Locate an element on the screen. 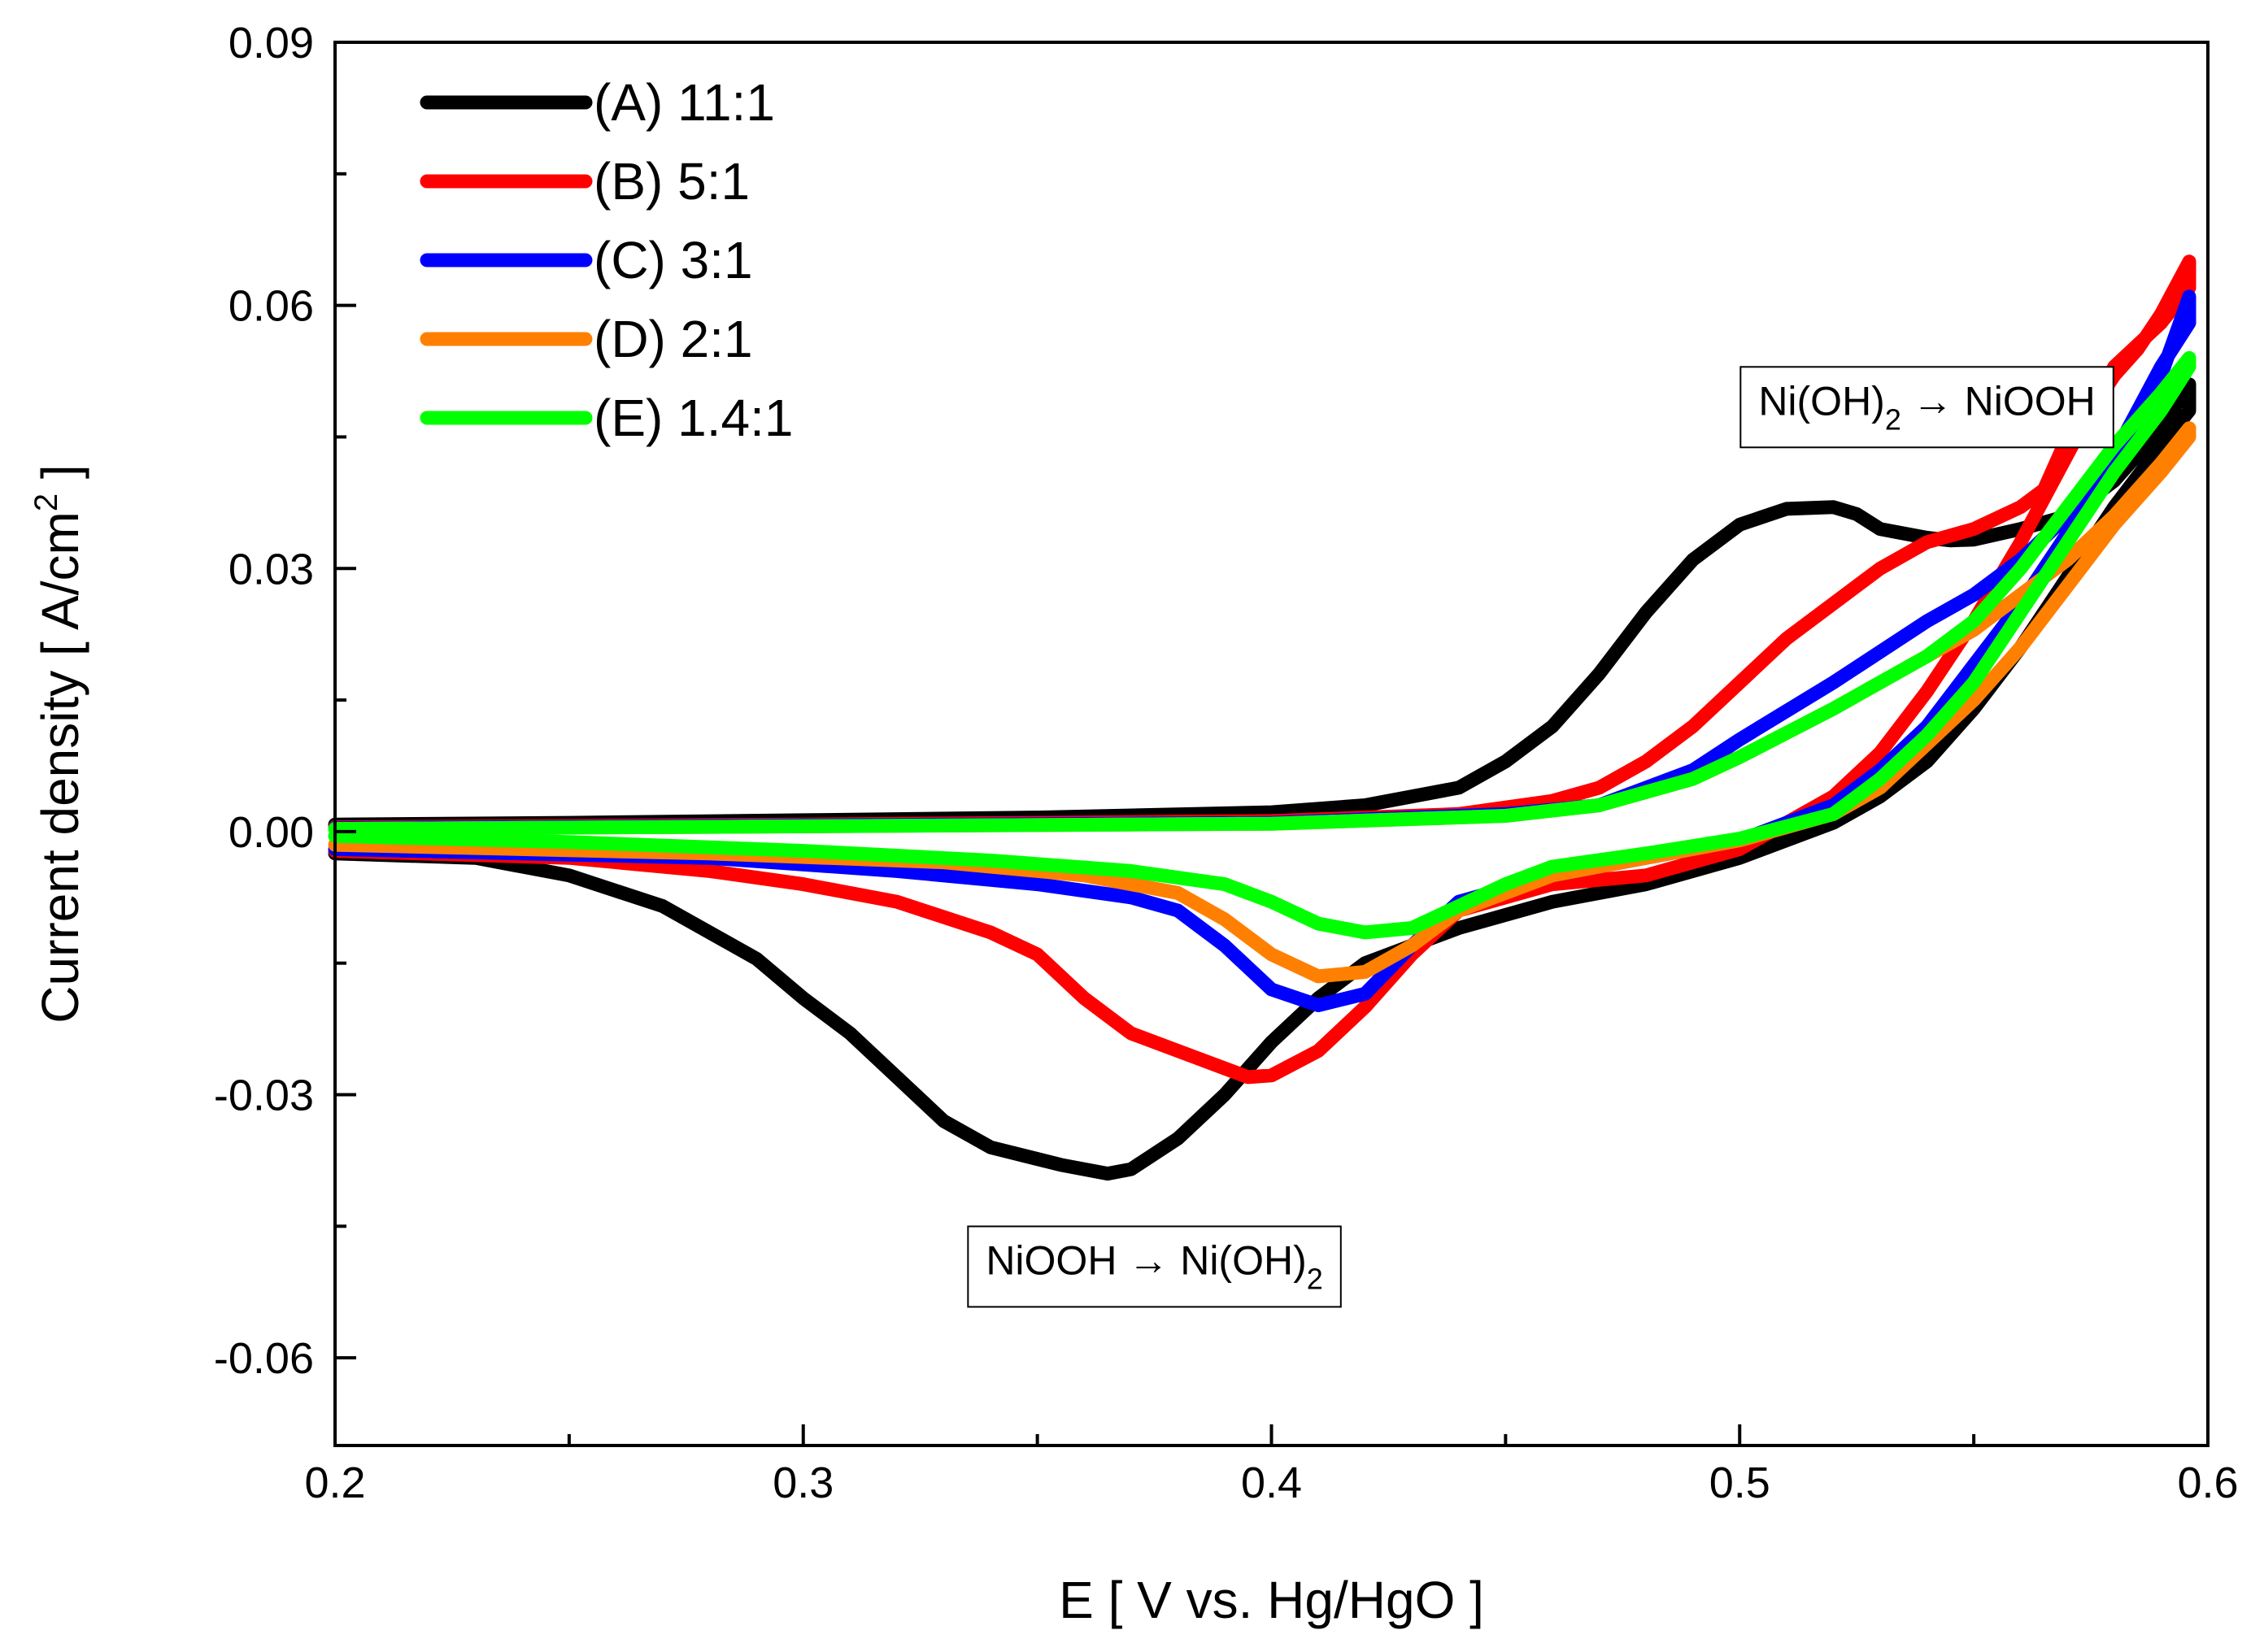 The width and height of the screenshot is (2264, 1652). annotation-tail: → NiOOH is located at coordinates (1998, 401).